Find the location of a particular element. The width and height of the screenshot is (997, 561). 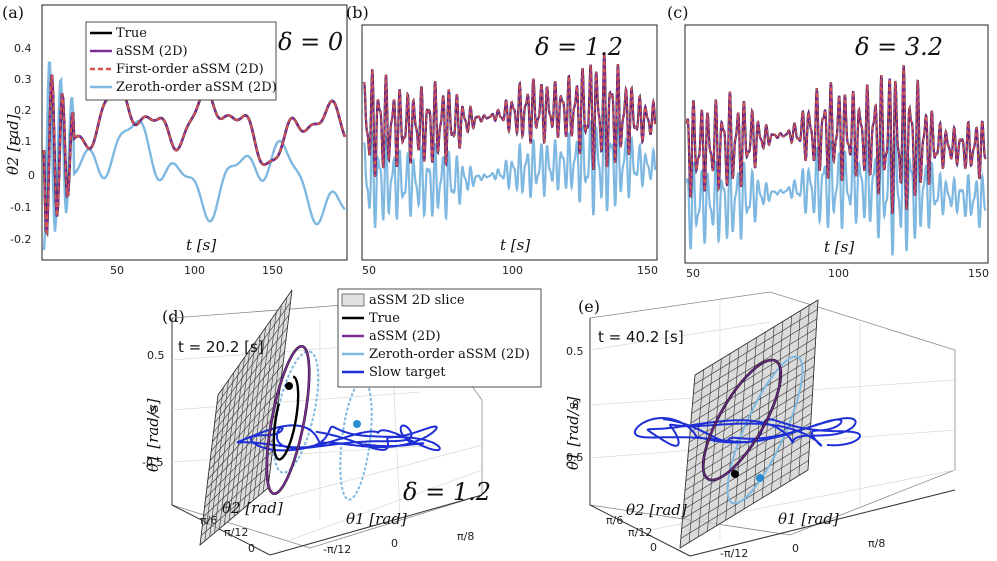

a-ylabel: θ2 [rad] is located at coordinates (13, 144).